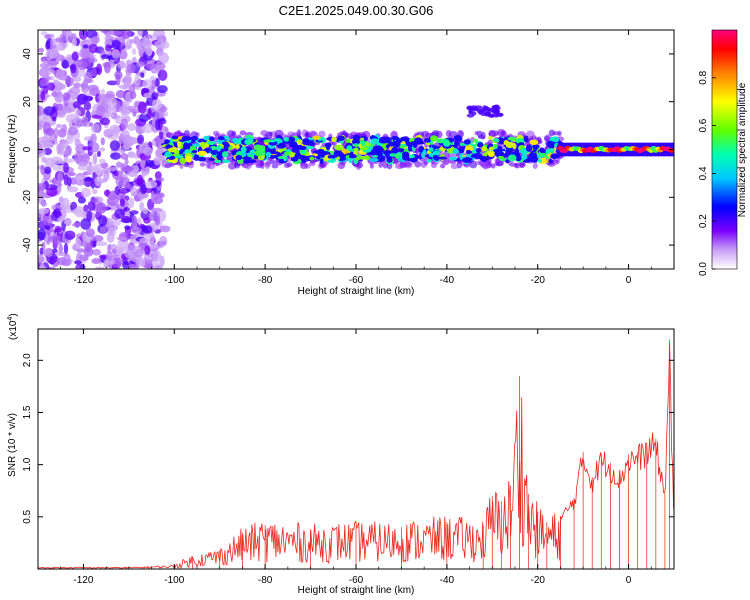  What do you see at coordinates (742, 149) in the screenshot?
I see `colorbar-label: Normalized spectral amplitude` at bounding box center [742, 149].